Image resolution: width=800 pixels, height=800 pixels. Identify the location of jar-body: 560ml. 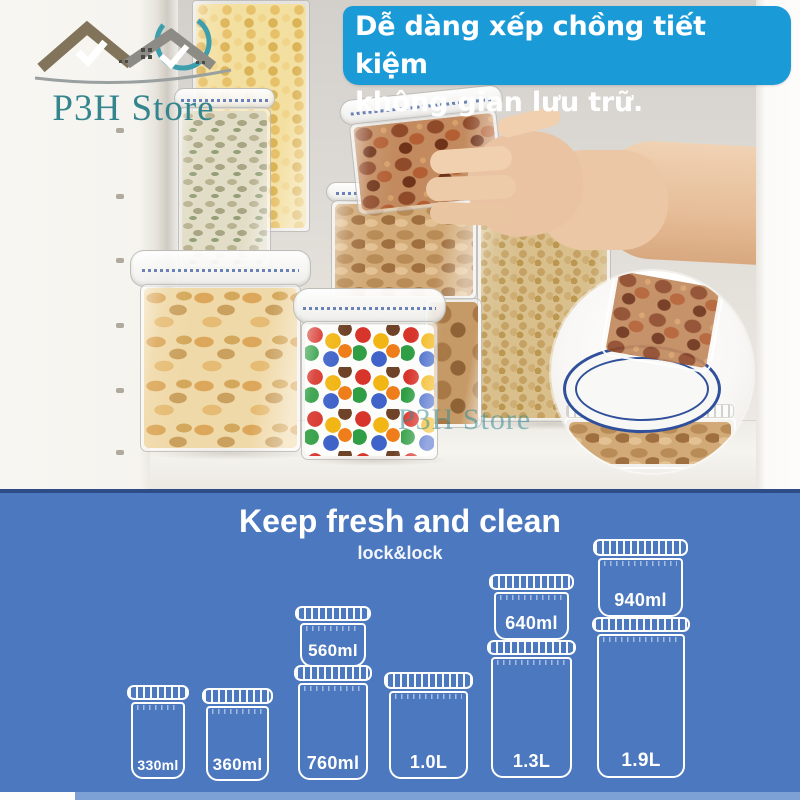
(333, 645).